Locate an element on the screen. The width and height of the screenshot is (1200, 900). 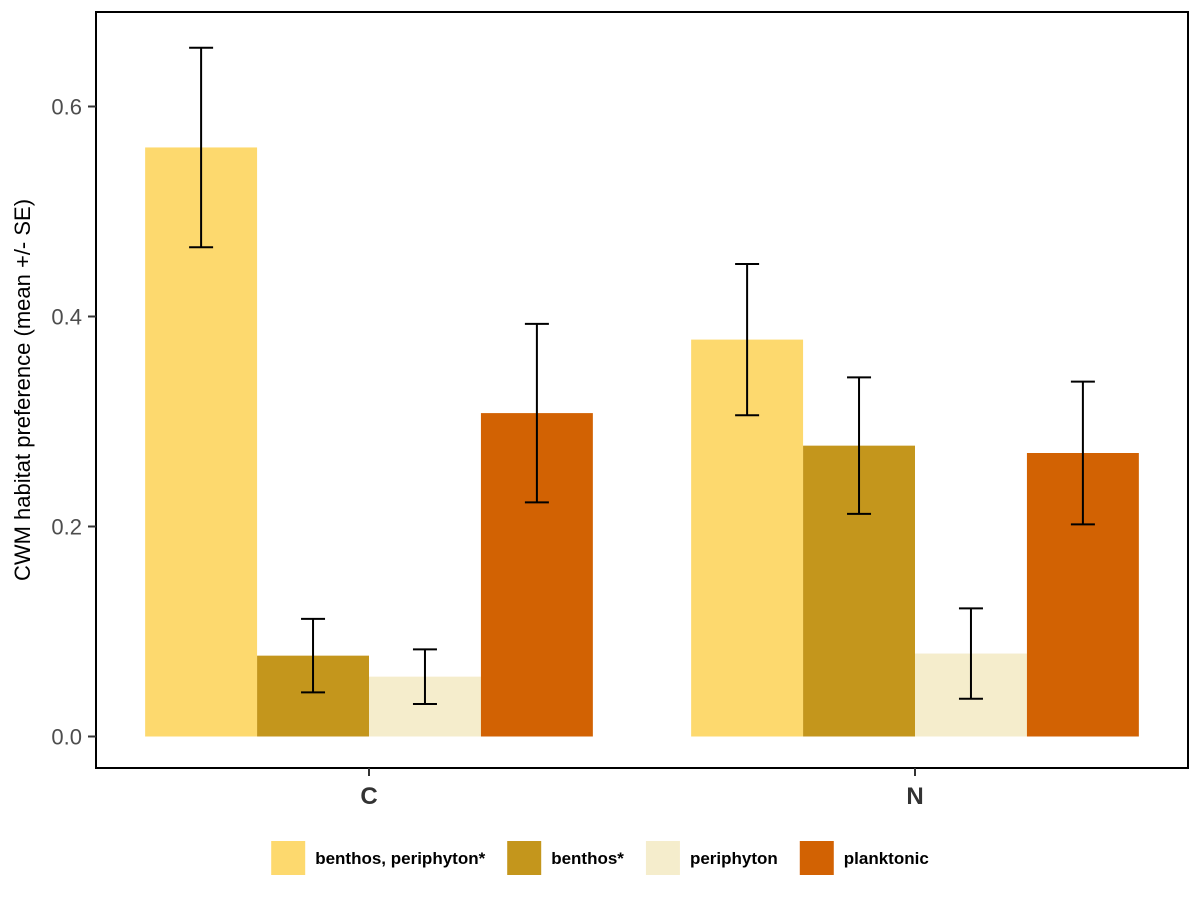
y-tick-label: 0.6 is located at coordinates (66, 107).